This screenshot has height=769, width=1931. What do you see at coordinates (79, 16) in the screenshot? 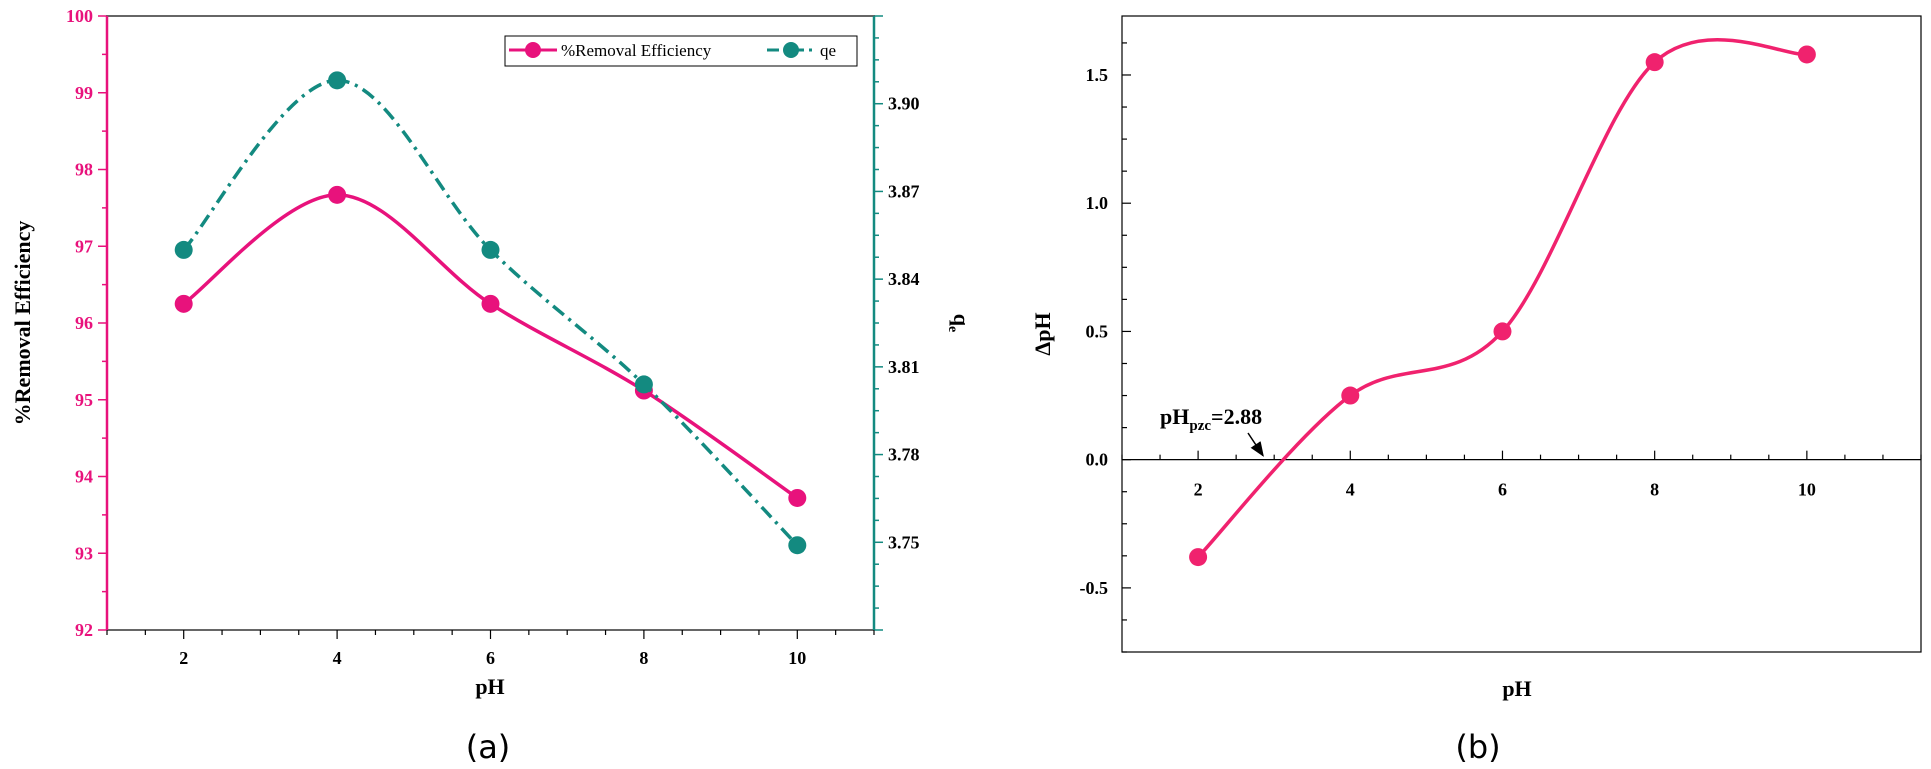
I see `chart-a-left-tick-label: 100` at bounding box center [79, 16].